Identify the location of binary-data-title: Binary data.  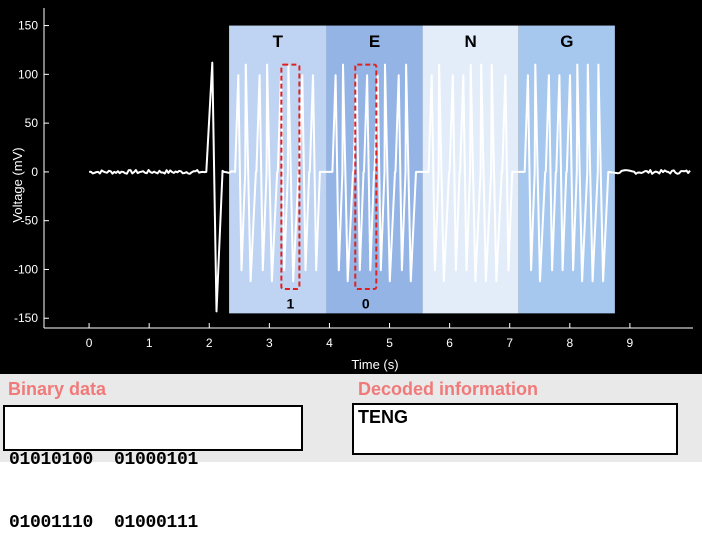
(57, 389).